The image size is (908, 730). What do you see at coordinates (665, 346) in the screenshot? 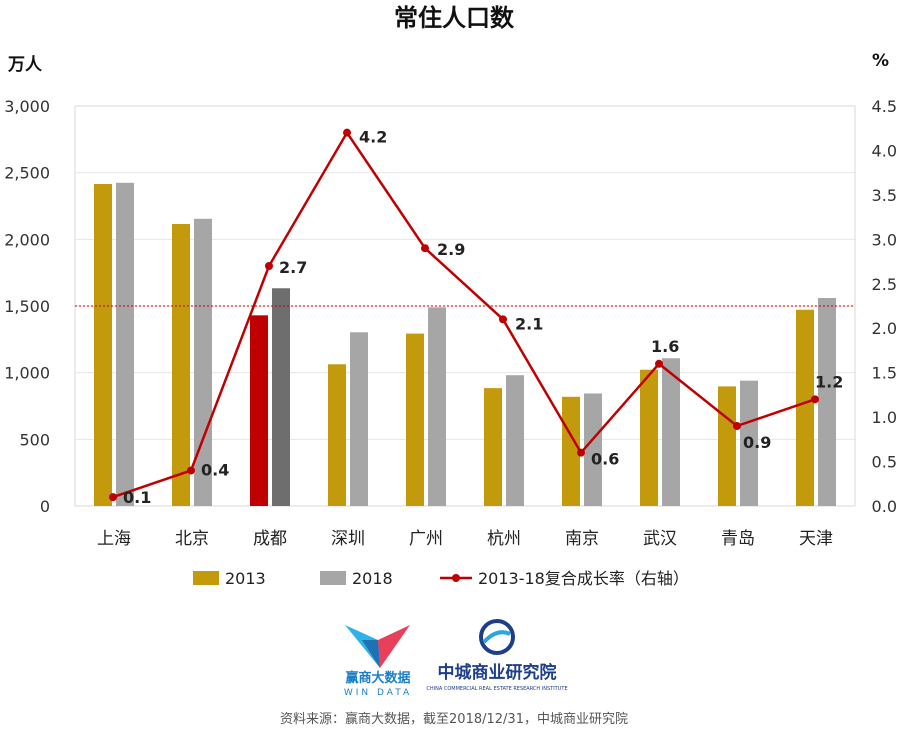
I see `growth-data-label: 1.6` at bounding box center [665, 346].